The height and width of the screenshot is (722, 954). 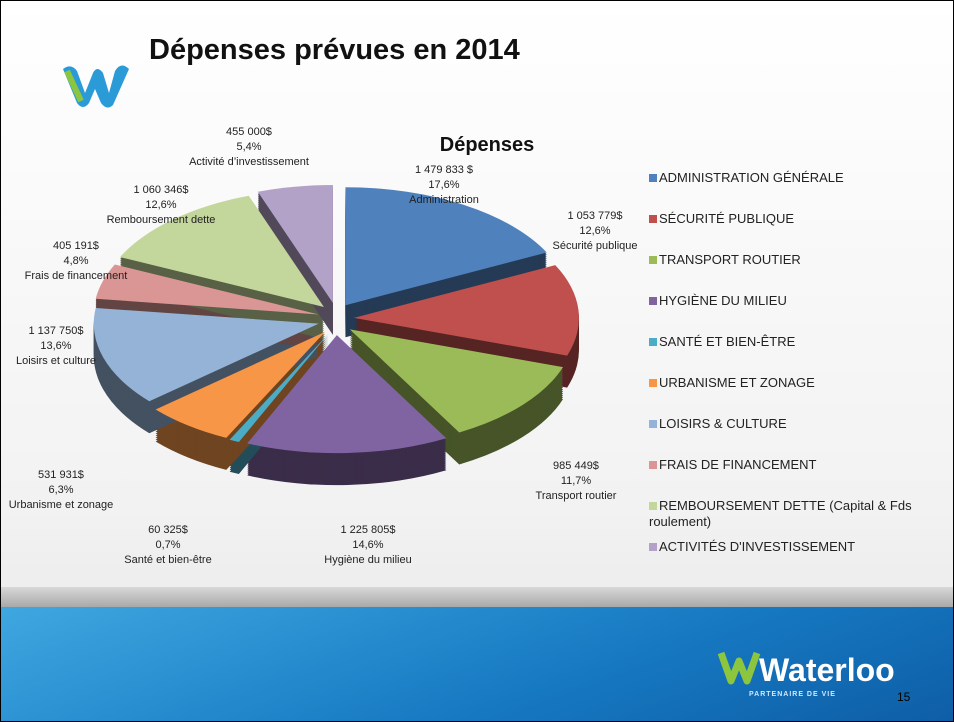 What do you see at coordinates (56, 361) in the screenshot?
I see `slice-label: Loisirs et culture` at bounding box center [56, 361].